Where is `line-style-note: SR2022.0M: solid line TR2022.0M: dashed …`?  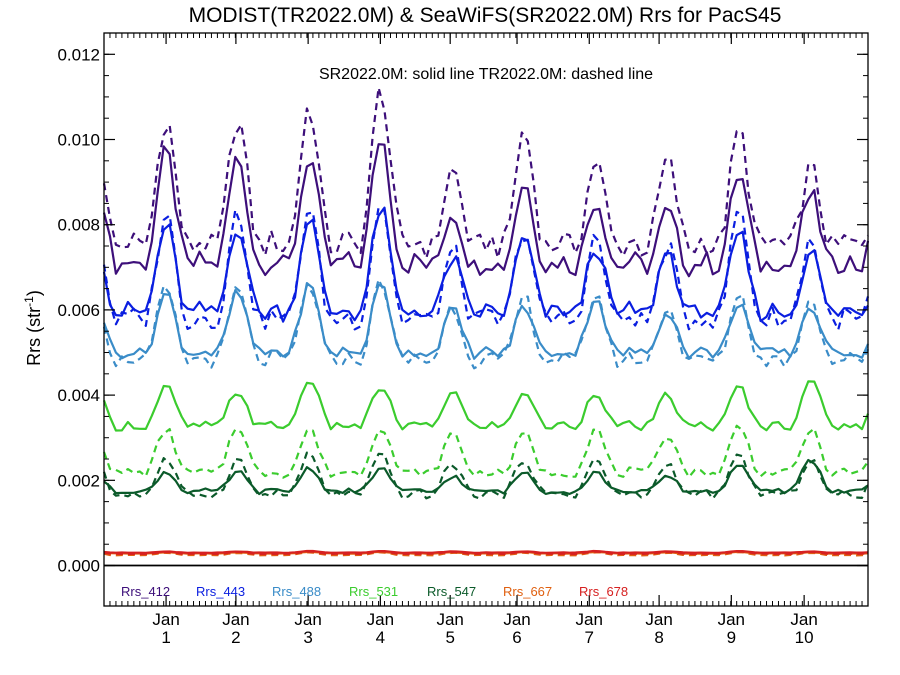 line-style-note: SR2022.0M: solid line TR2022.0M: dashed … is located at coordinates (486, 74).